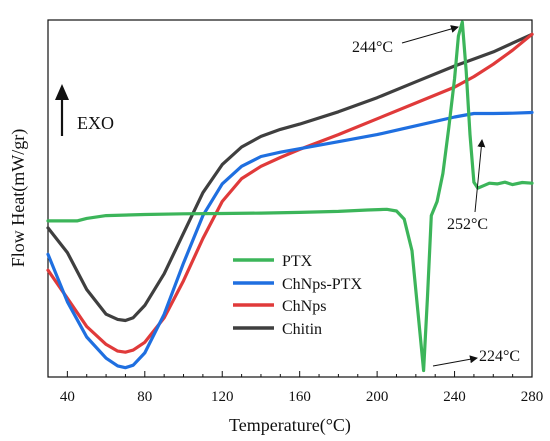 The height and width of the screenshot is (441, 550). I want to click on x-tick-label: 200, so click(377, 397).